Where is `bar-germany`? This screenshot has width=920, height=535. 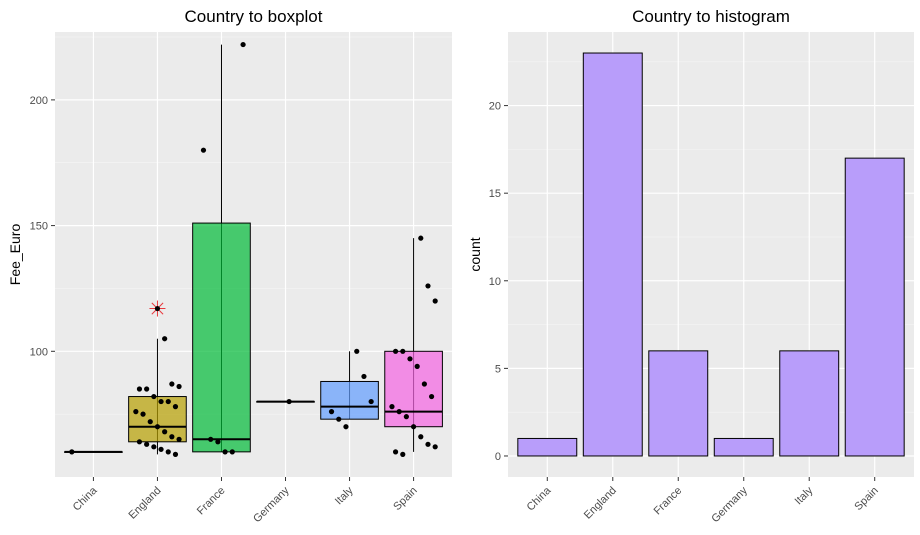 bar-germany is located at coordinates (743, 447).